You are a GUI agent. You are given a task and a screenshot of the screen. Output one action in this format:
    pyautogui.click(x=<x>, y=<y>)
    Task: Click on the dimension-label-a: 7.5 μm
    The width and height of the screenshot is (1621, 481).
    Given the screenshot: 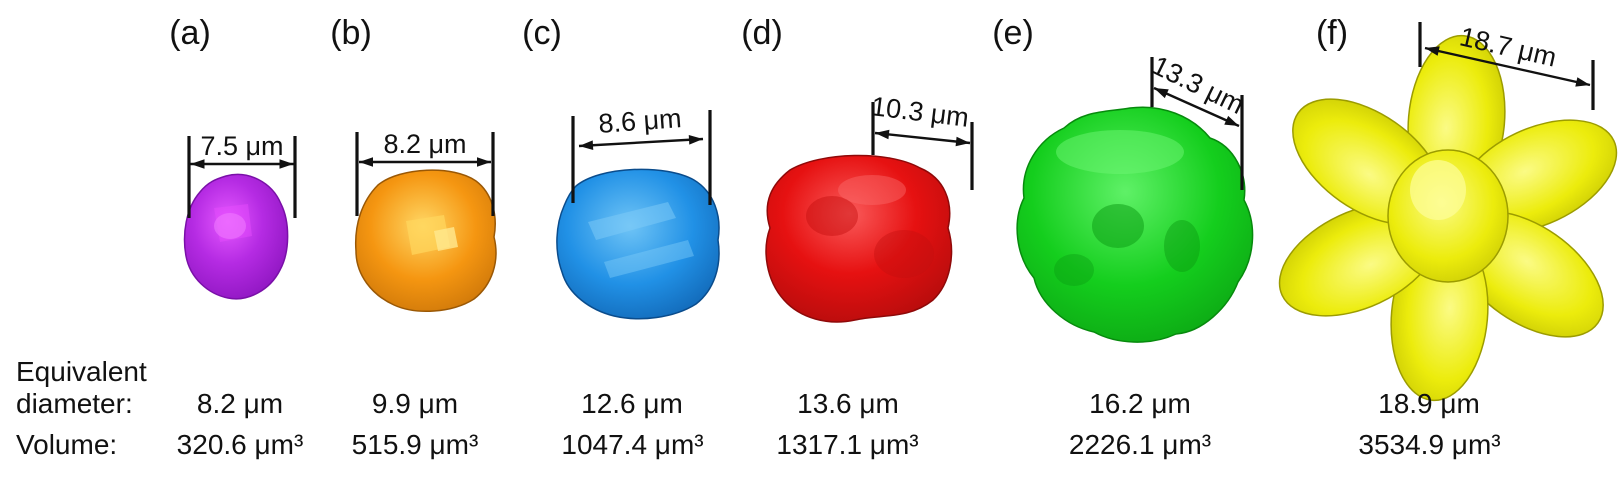 What is the action you would take?
    pyautogui.click(x=242, y=146)
    